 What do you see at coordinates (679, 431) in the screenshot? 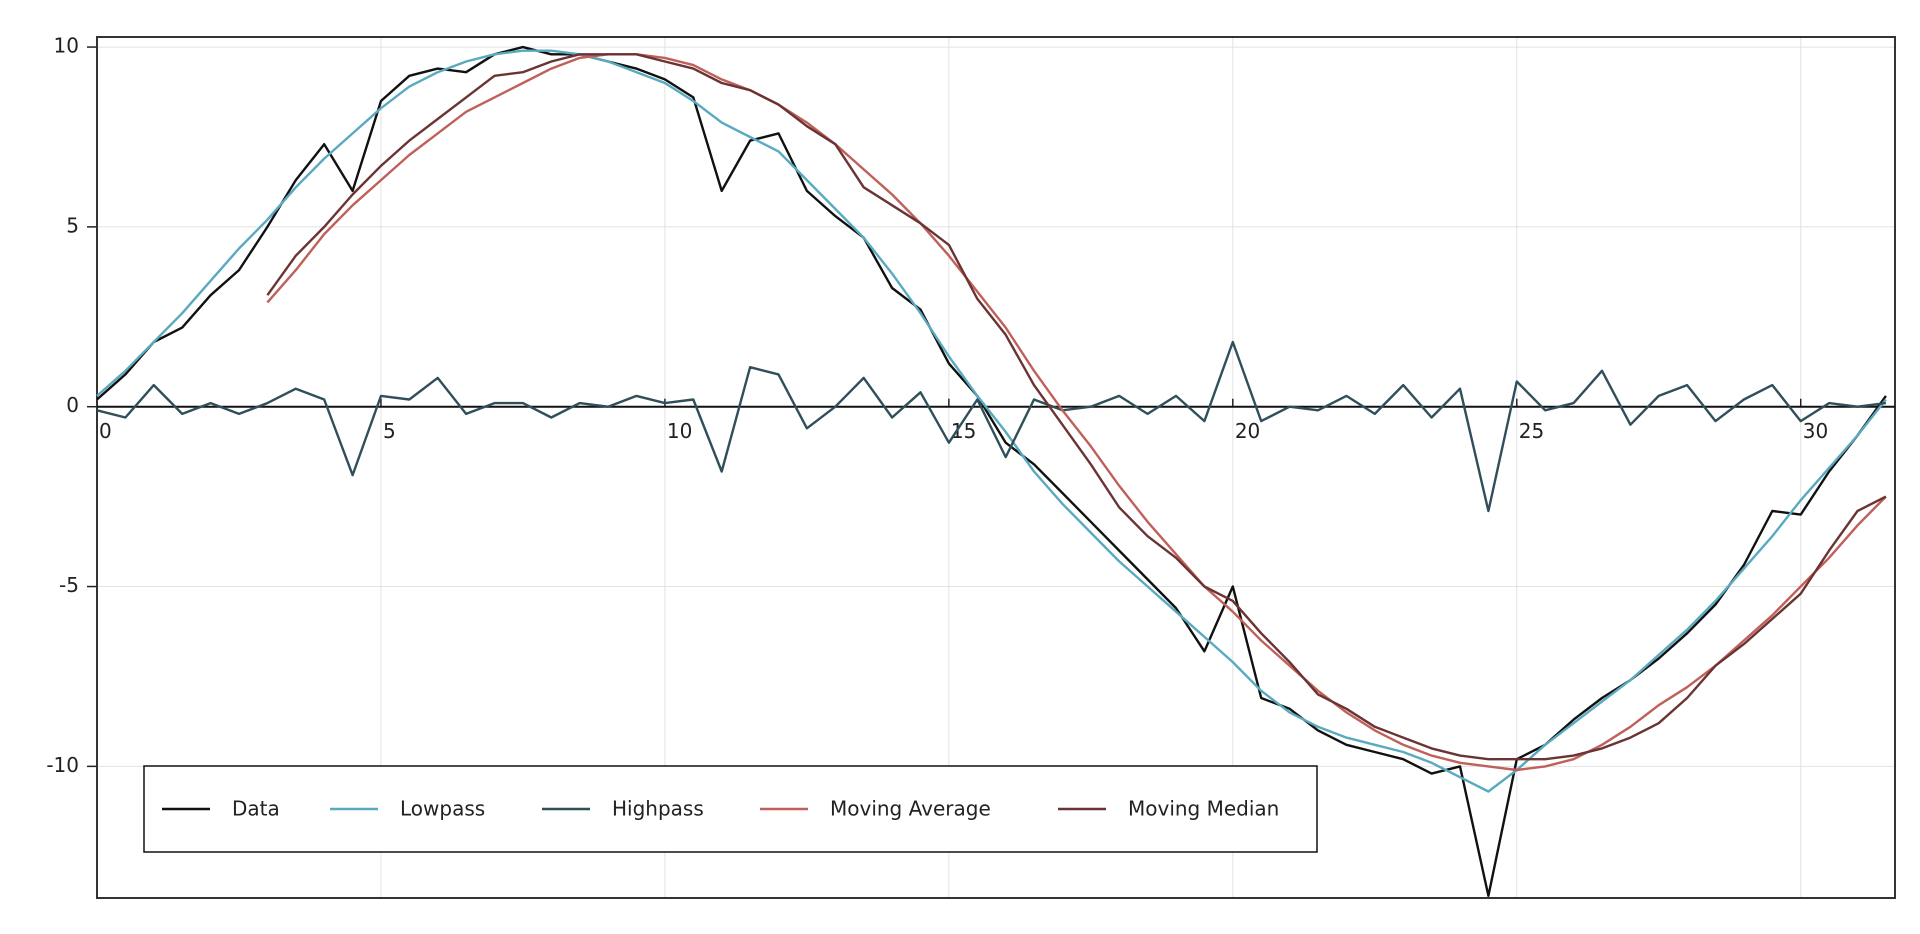
I see `x-tick-label: 10` at bounding box center [679, 431].